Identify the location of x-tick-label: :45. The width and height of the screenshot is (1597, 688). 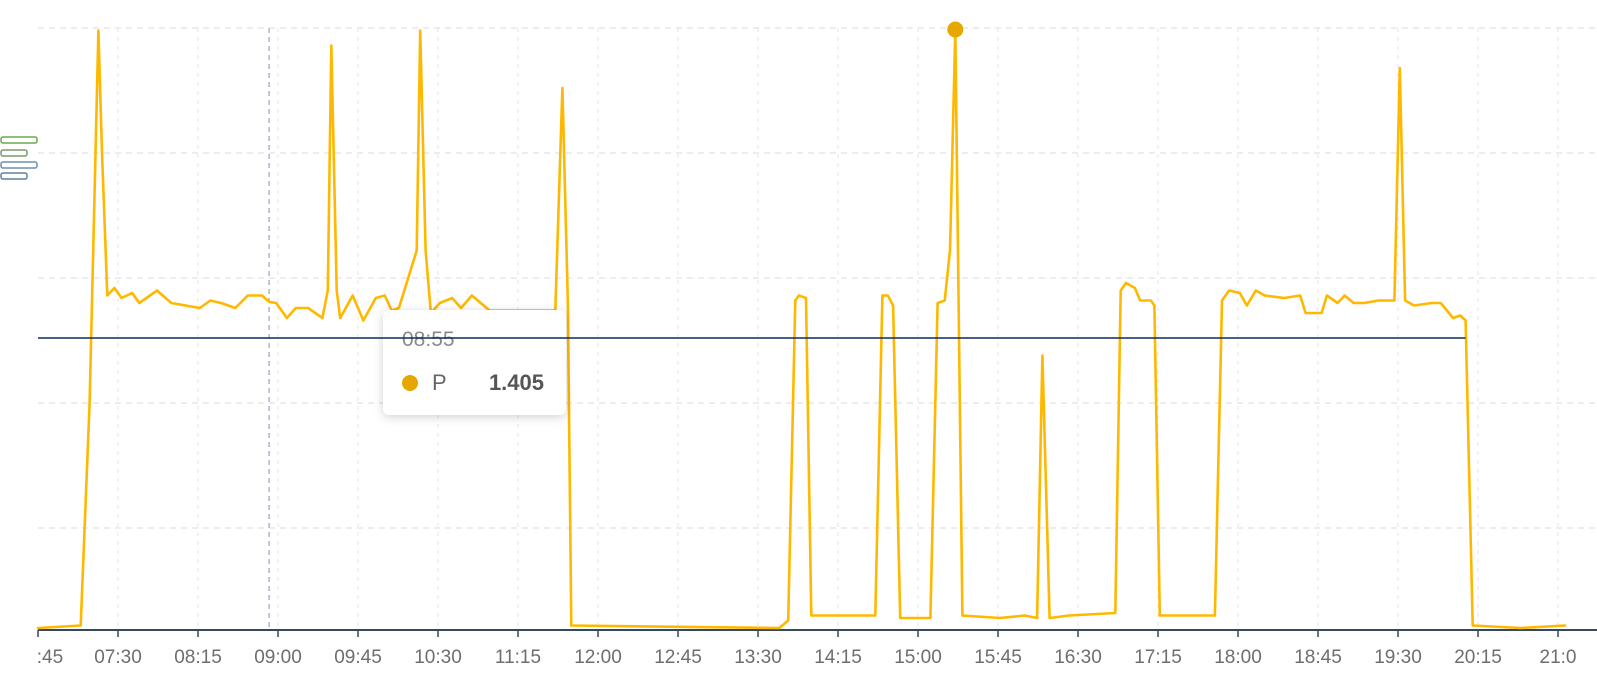
(50, 657).